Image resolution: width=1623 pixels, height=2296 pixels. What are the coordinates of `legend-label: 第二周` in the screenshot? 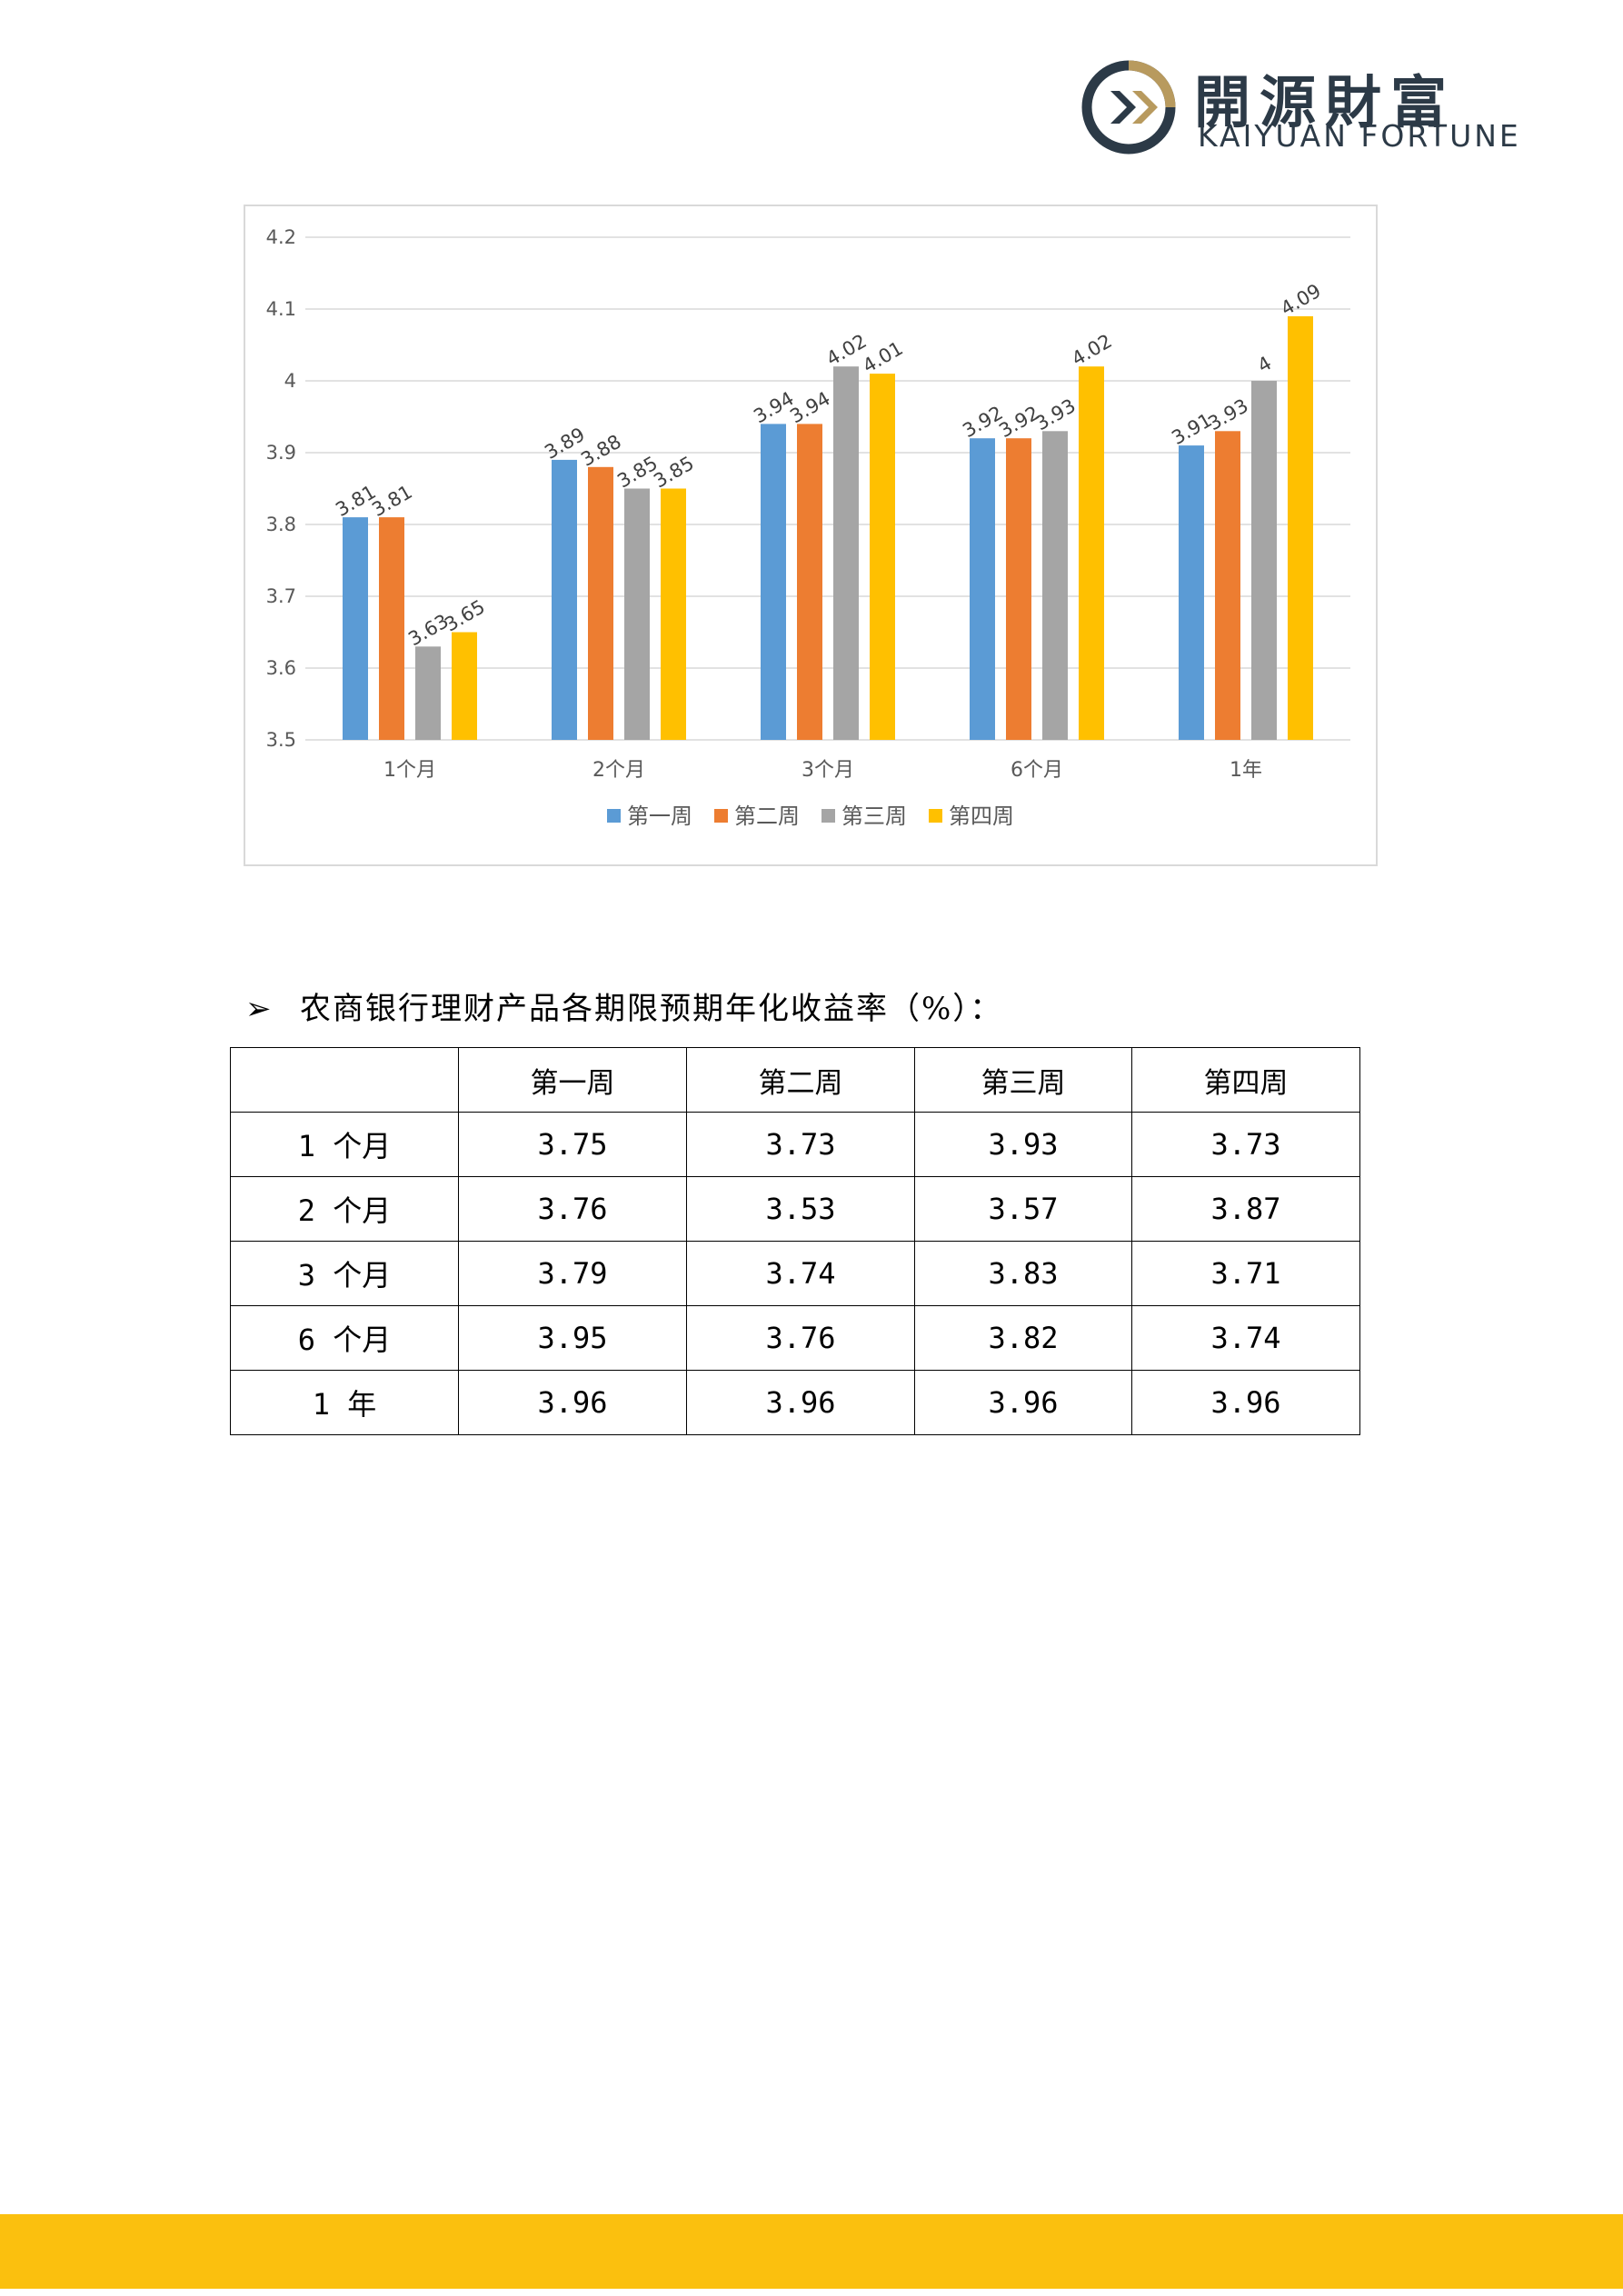 It's located at (767, 816).